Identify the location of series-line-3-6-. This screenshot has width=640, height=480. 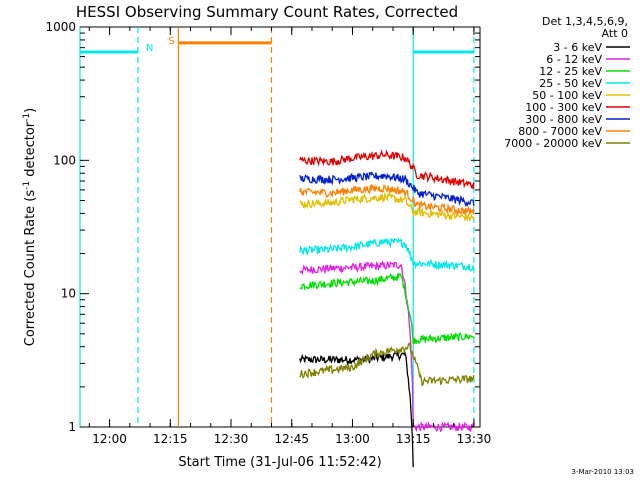
(356, 408).